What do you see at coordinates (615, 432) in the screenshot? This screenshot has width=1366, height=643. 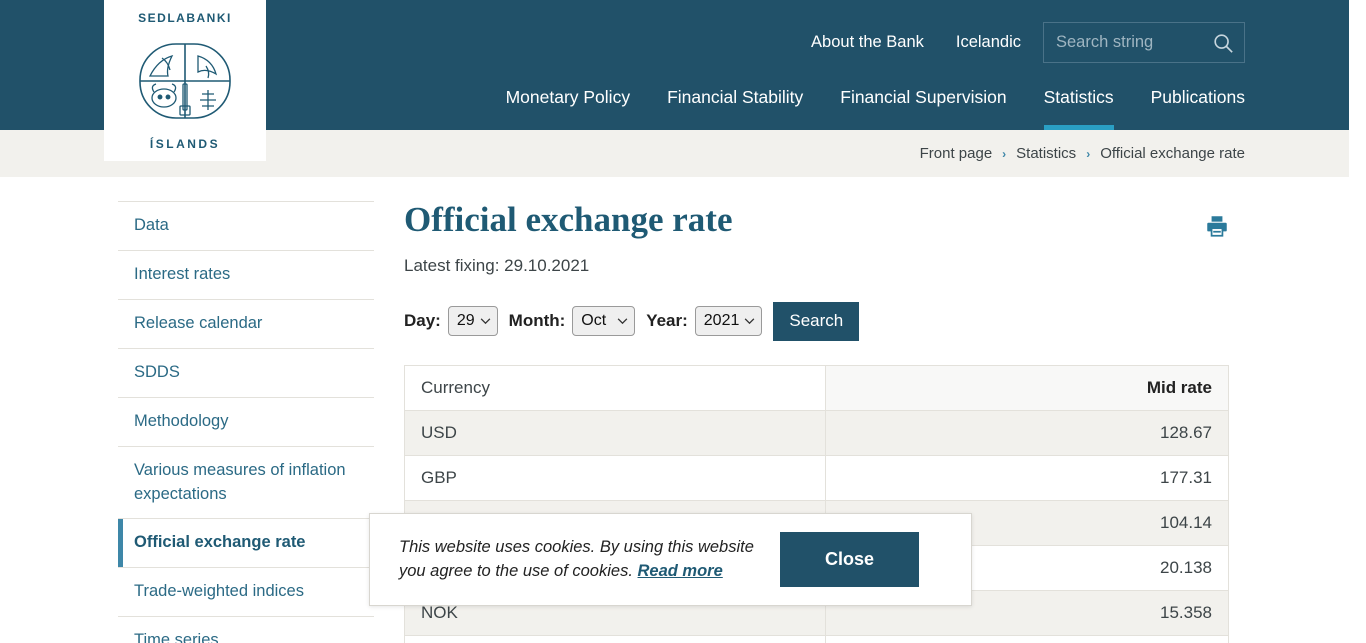 I see `cell-currency: USD` at bounding box center [615, 432].